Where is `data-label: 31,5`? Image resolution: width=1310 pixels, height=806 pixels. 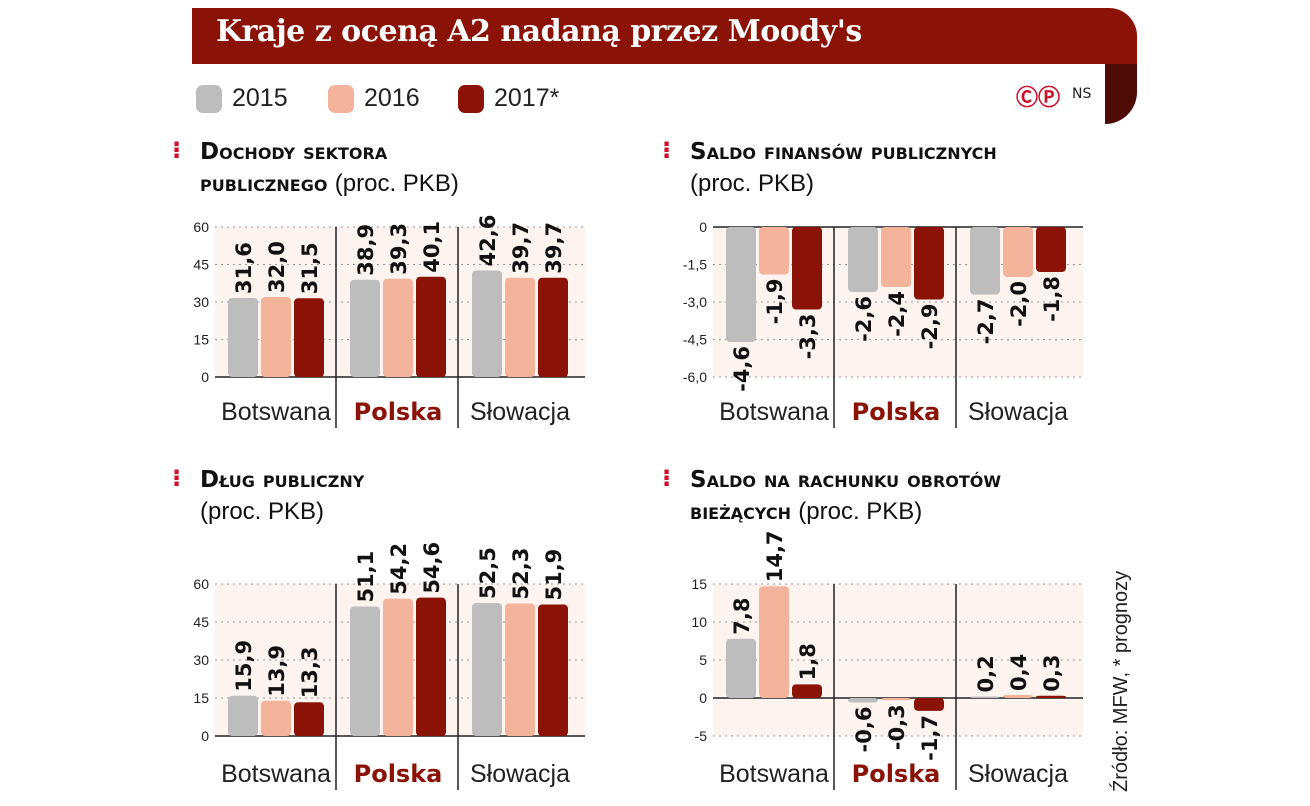 data-label: 31,5 is located at coordinates (310, 268).